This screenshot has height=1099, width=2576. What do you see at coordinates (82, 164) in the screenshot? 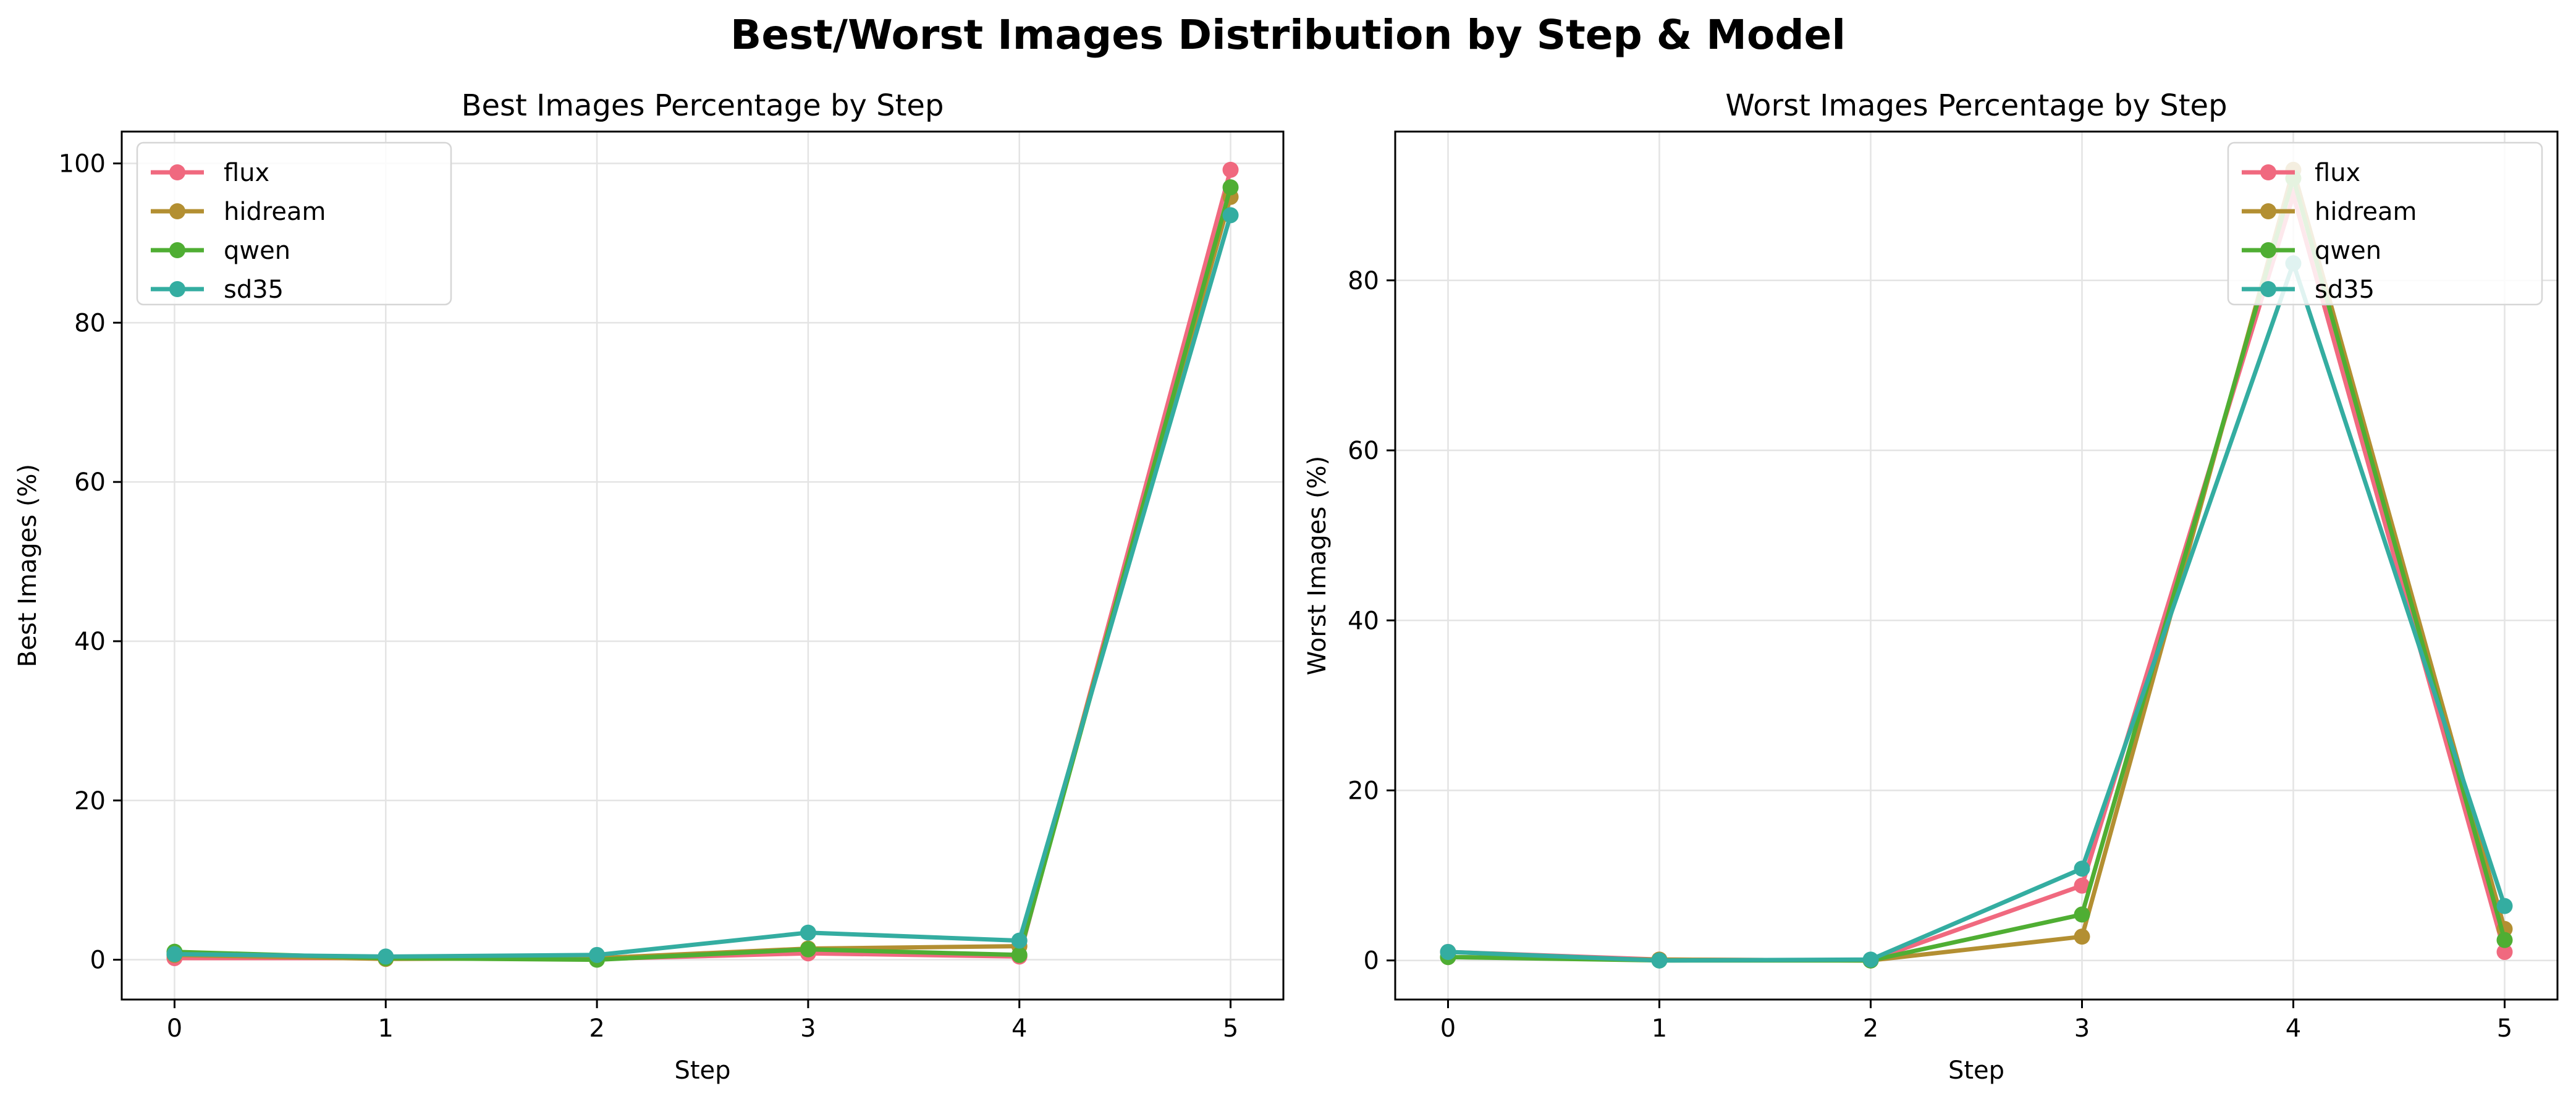
I see `y-tick-label: 100` at bounding box center [82, 164].